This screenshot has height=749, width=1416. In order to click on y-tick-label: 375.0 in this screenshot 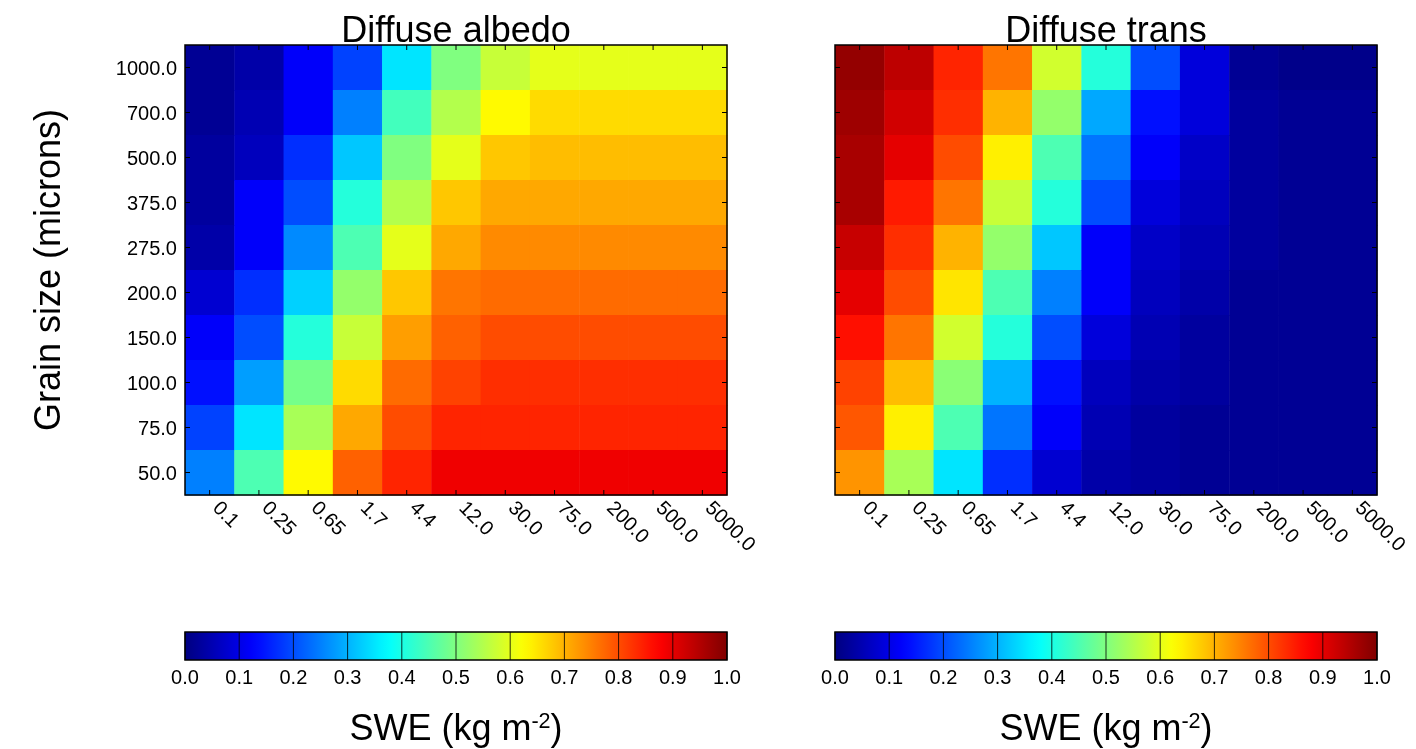, I will do `click(151, 202)`.